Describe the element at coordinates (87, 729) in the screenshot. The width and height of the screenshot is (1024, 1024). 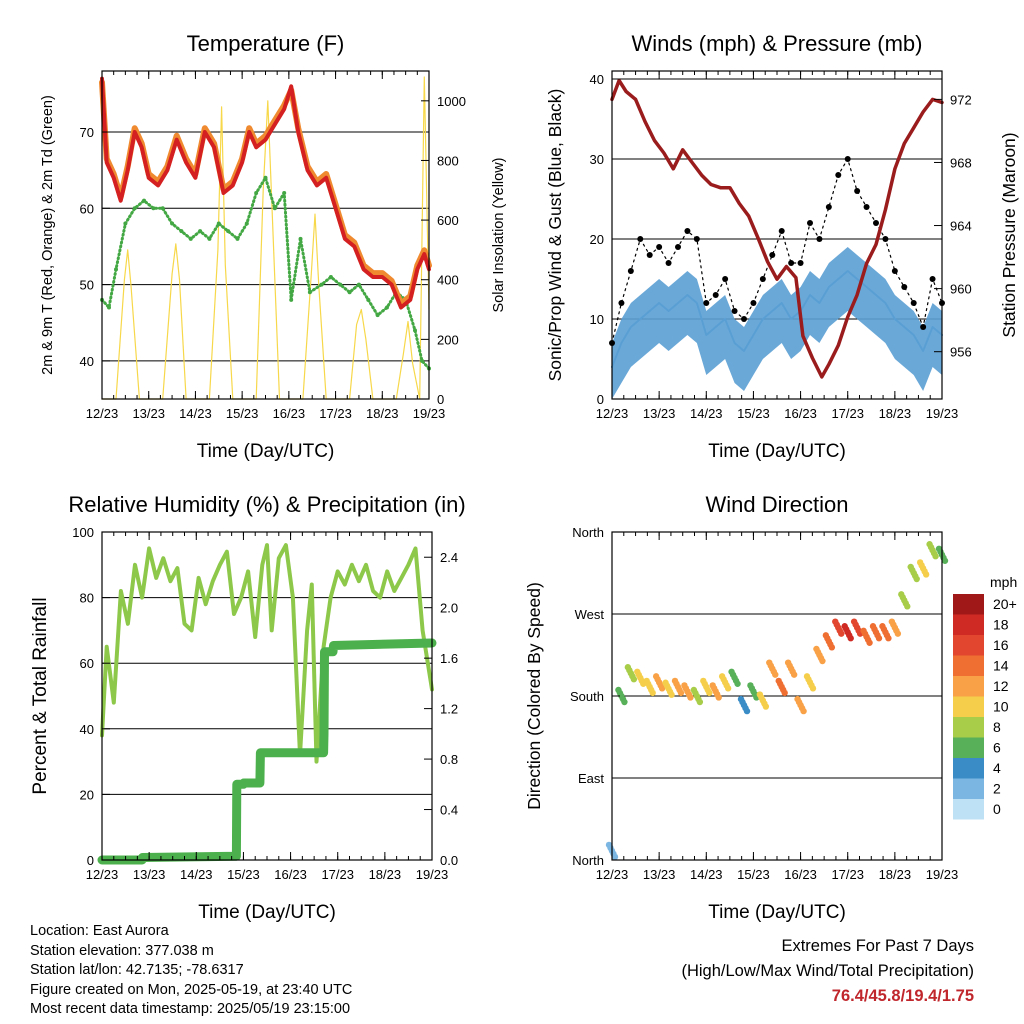
I see `y-tick-label: 40` at that location.